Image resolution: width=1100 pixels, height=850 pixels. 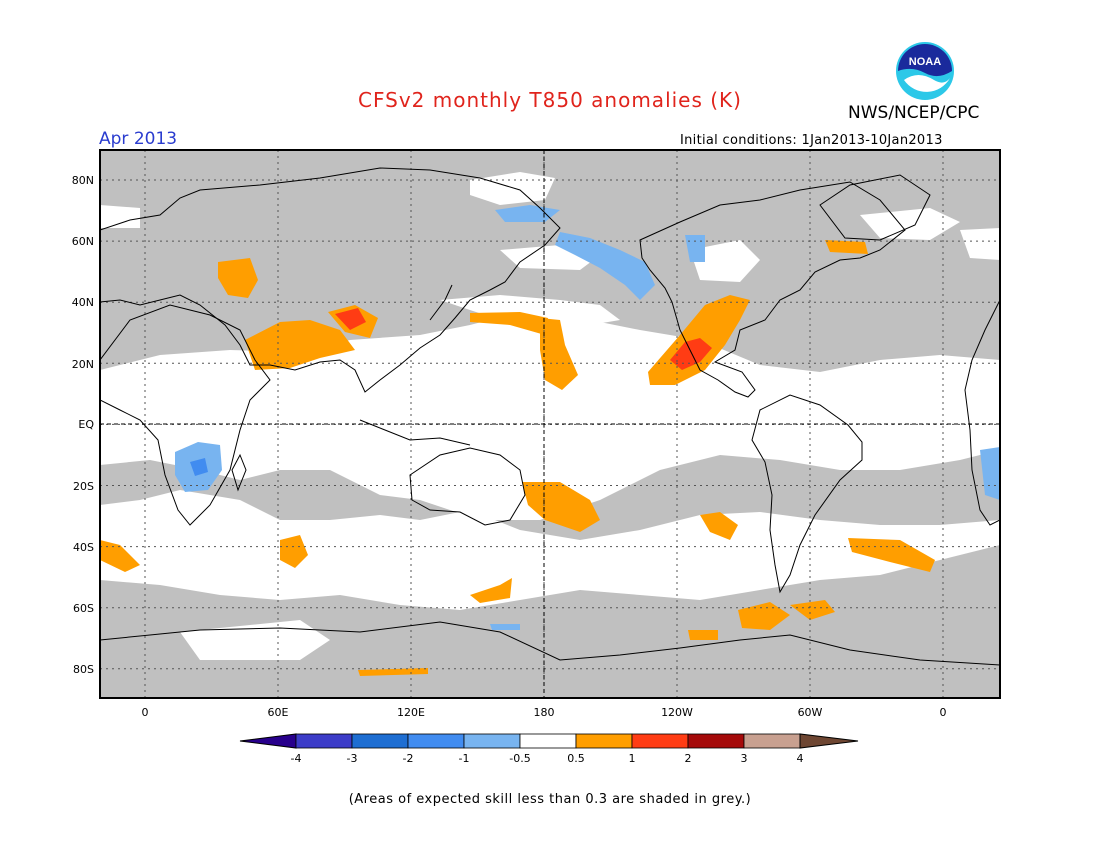 I want to click on lon-label: 120E, so click(x=411, y=712).